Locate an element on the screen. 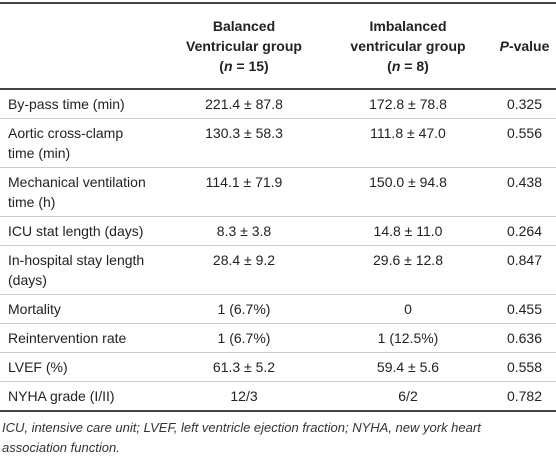 The width and height of the screenshot is (556, 458). cell: 0.636 is located at coordinates (524, 338).